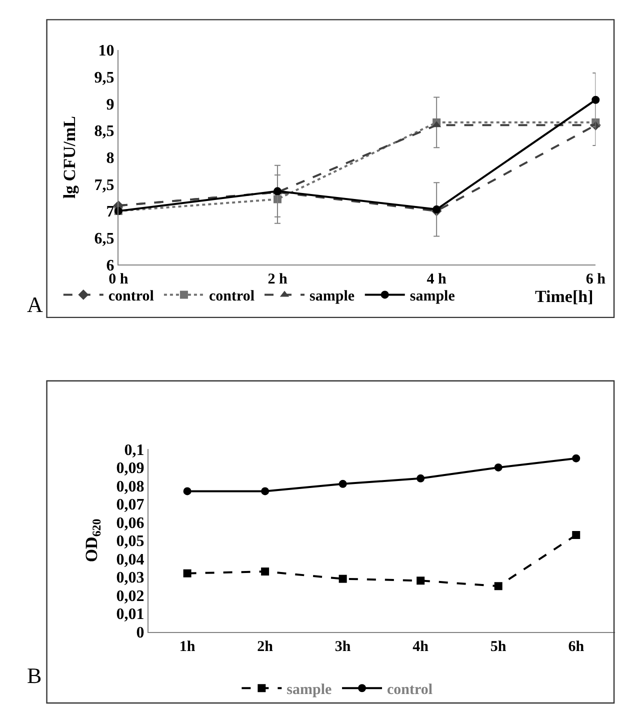  Describe the element at coordinates (130, 505) in the screenshot. I see `y-tick-label: 0,07` at that location.